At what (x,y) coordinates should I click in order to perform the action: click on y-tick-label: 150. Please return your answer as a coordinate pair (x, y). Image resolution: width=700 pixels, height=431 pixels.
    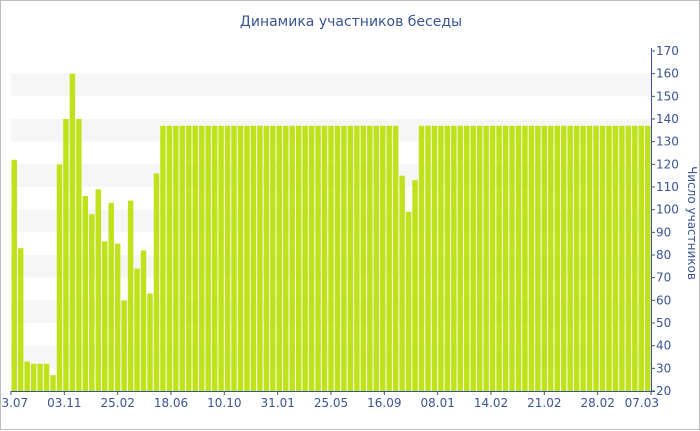
    Looking at the image, I should click on (667, 96).